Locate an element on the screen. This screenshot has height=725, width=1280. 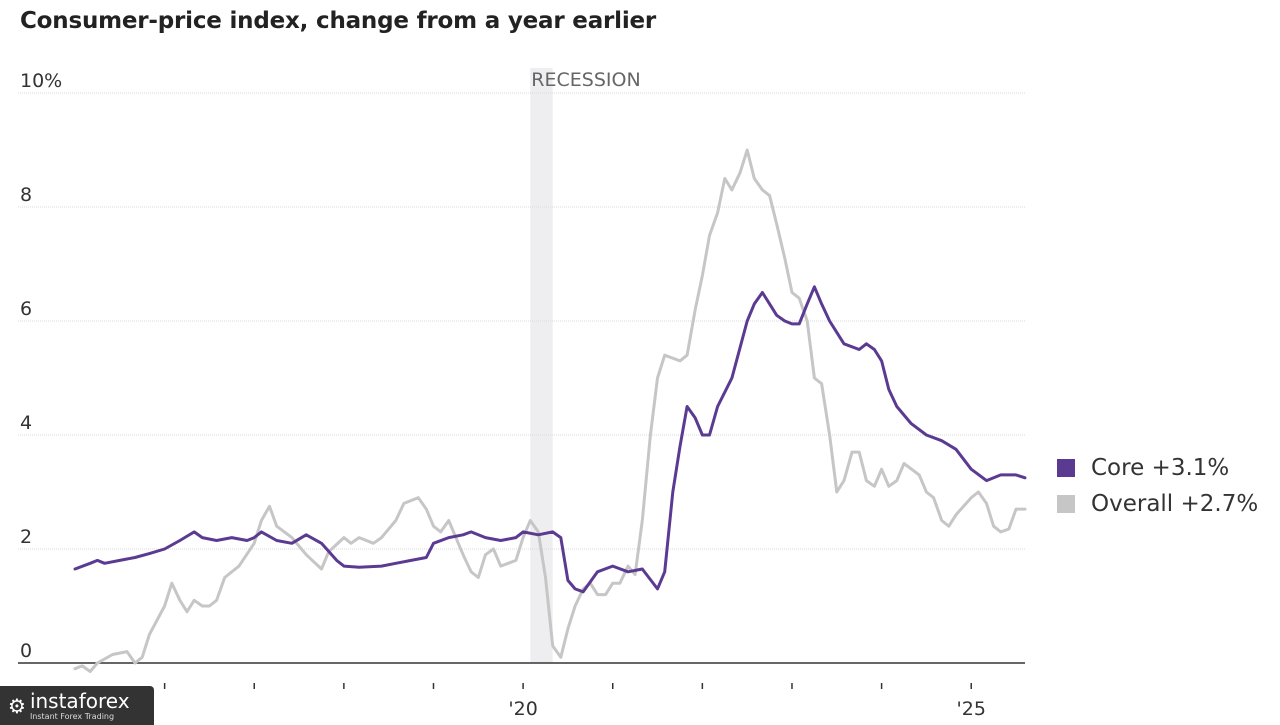
legend-swatch-overall is located at coordinates (1066, 504).